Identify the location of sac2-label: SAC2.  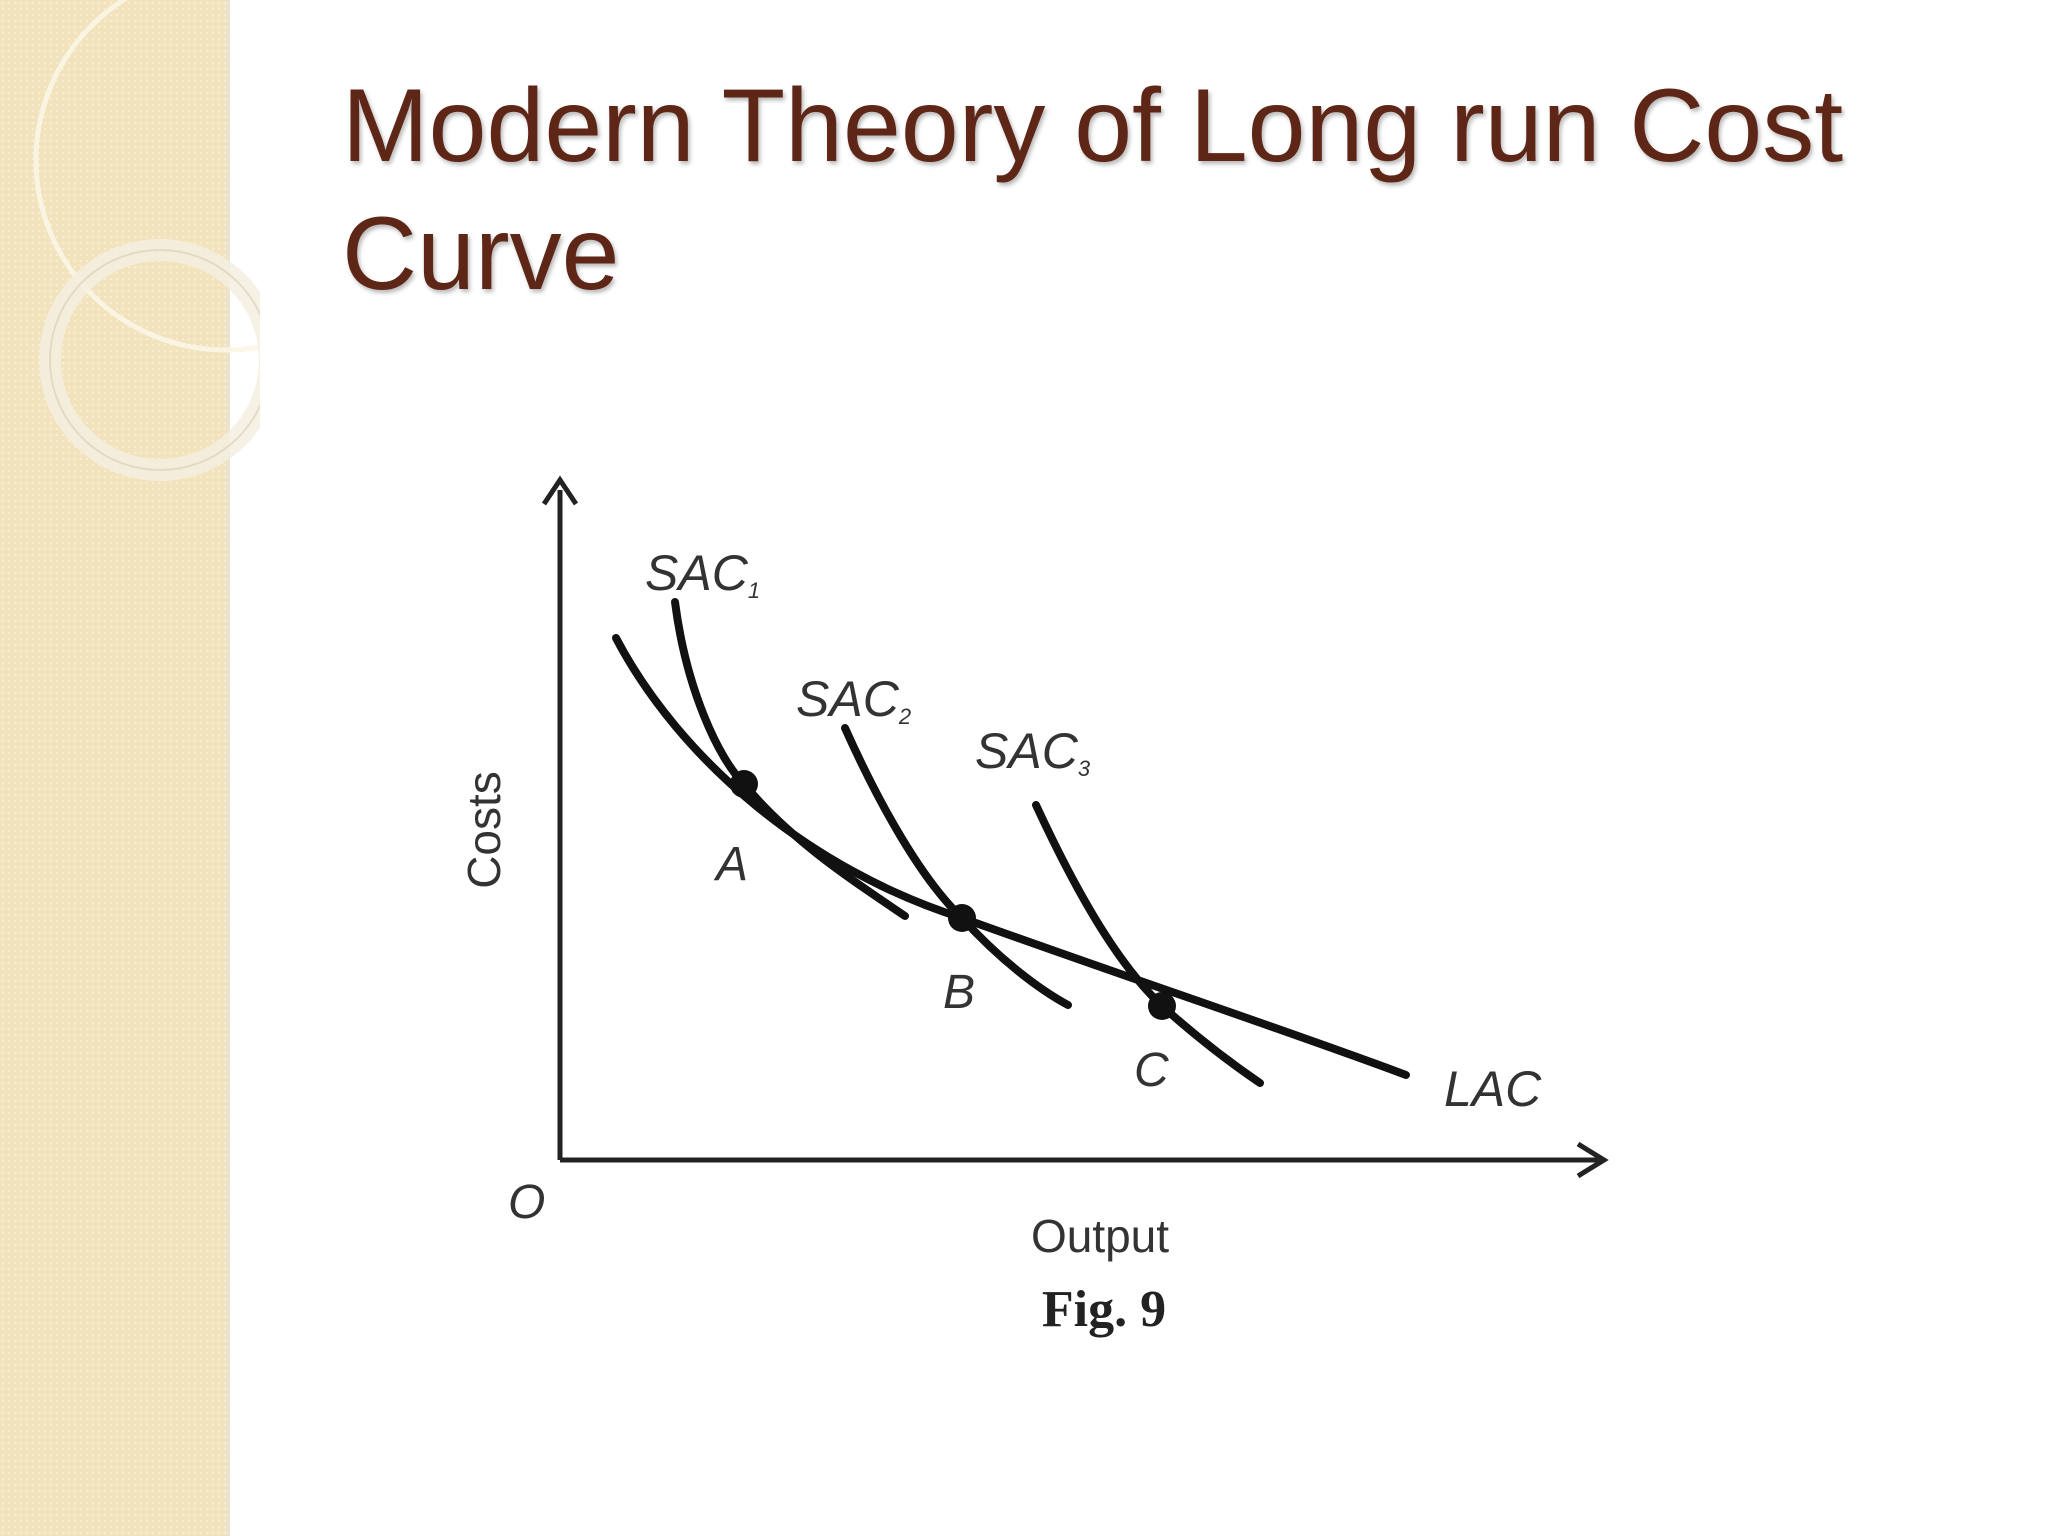
(853, 700).